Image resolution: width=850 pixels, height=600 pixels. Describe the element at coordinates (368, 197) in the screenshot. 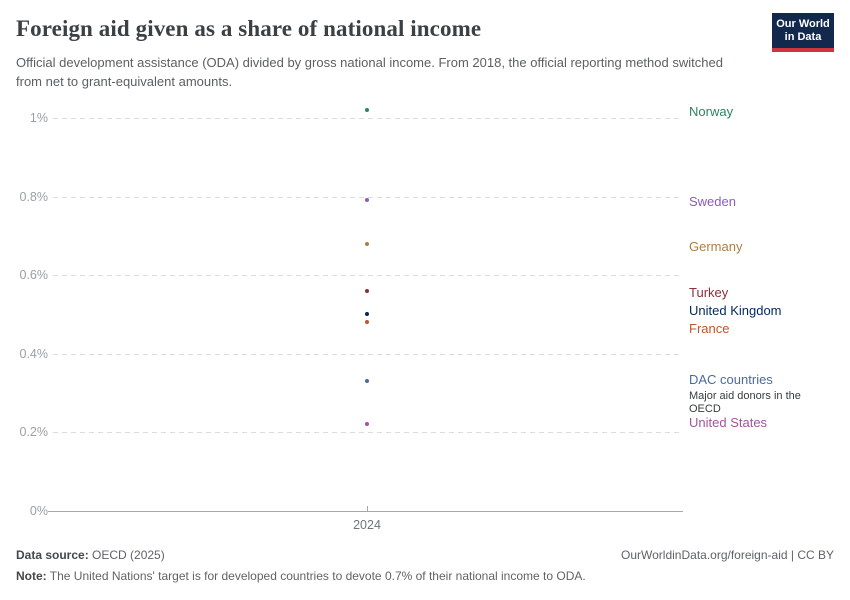

I see `gridline-0.8%` at that location.